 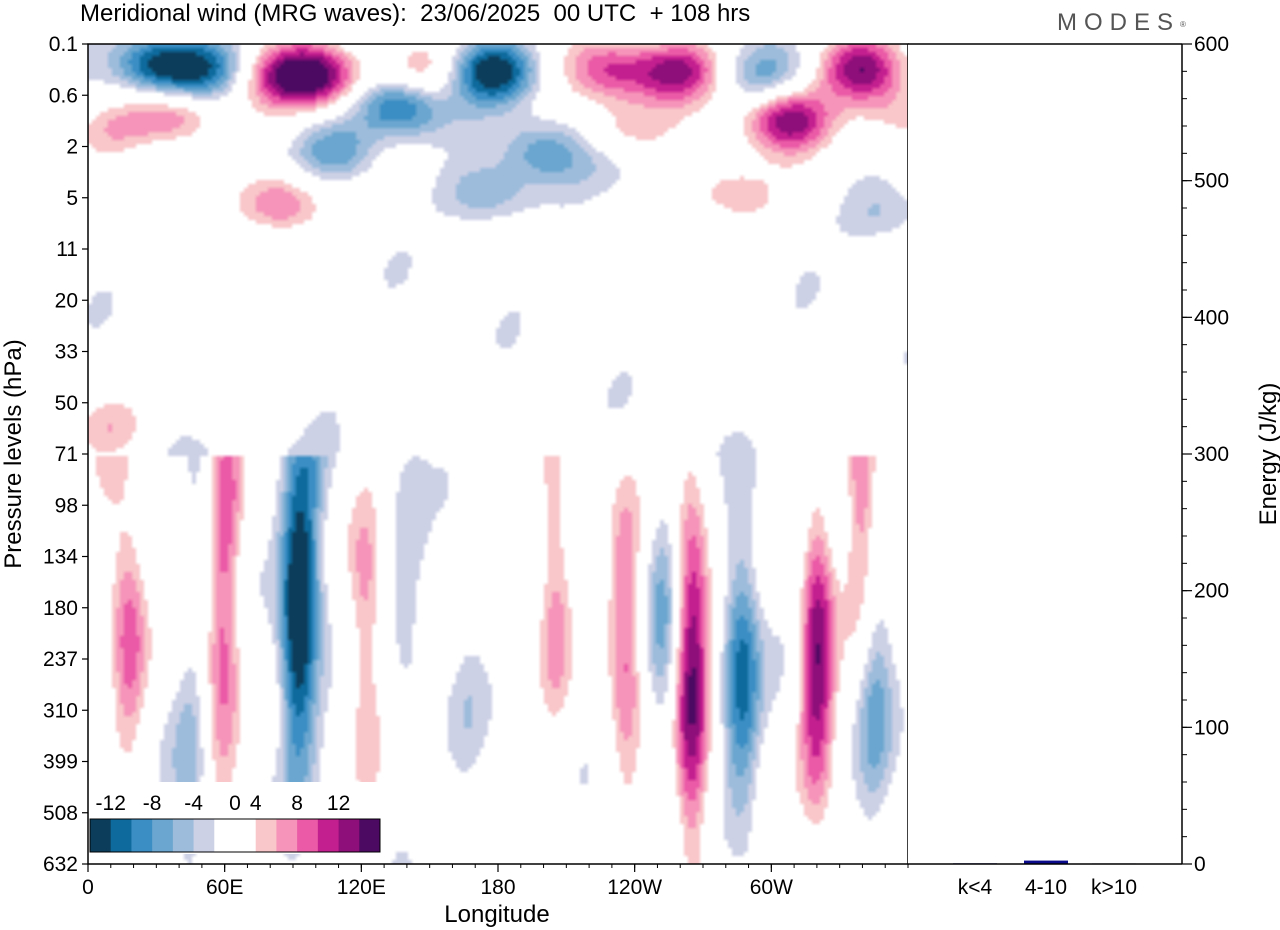 What do you see at coordinates (60, 659) in the screenshot?
I see `pressure-tick-label: 237` at bounding box center [60, 659].